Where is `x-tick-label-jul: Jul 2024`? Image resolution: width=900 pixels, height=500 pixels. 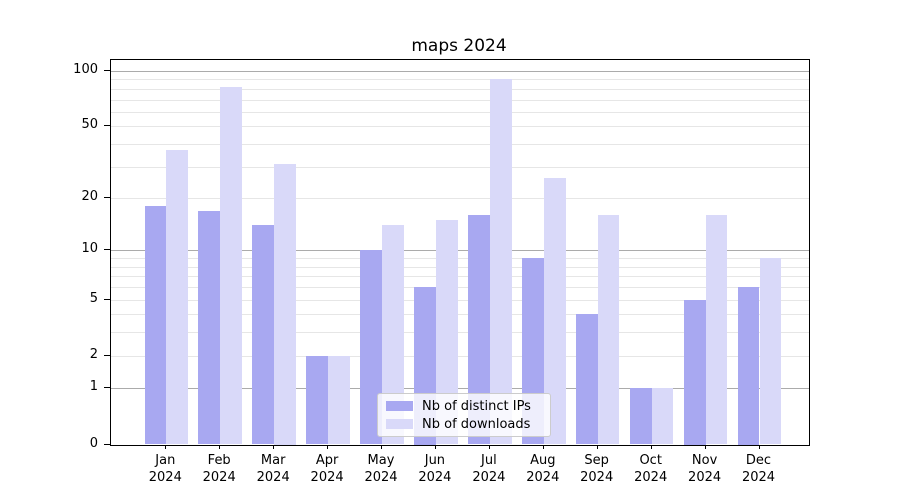
x-tick-label-jul: Jul 2024 is located at coordinates (489, 469).